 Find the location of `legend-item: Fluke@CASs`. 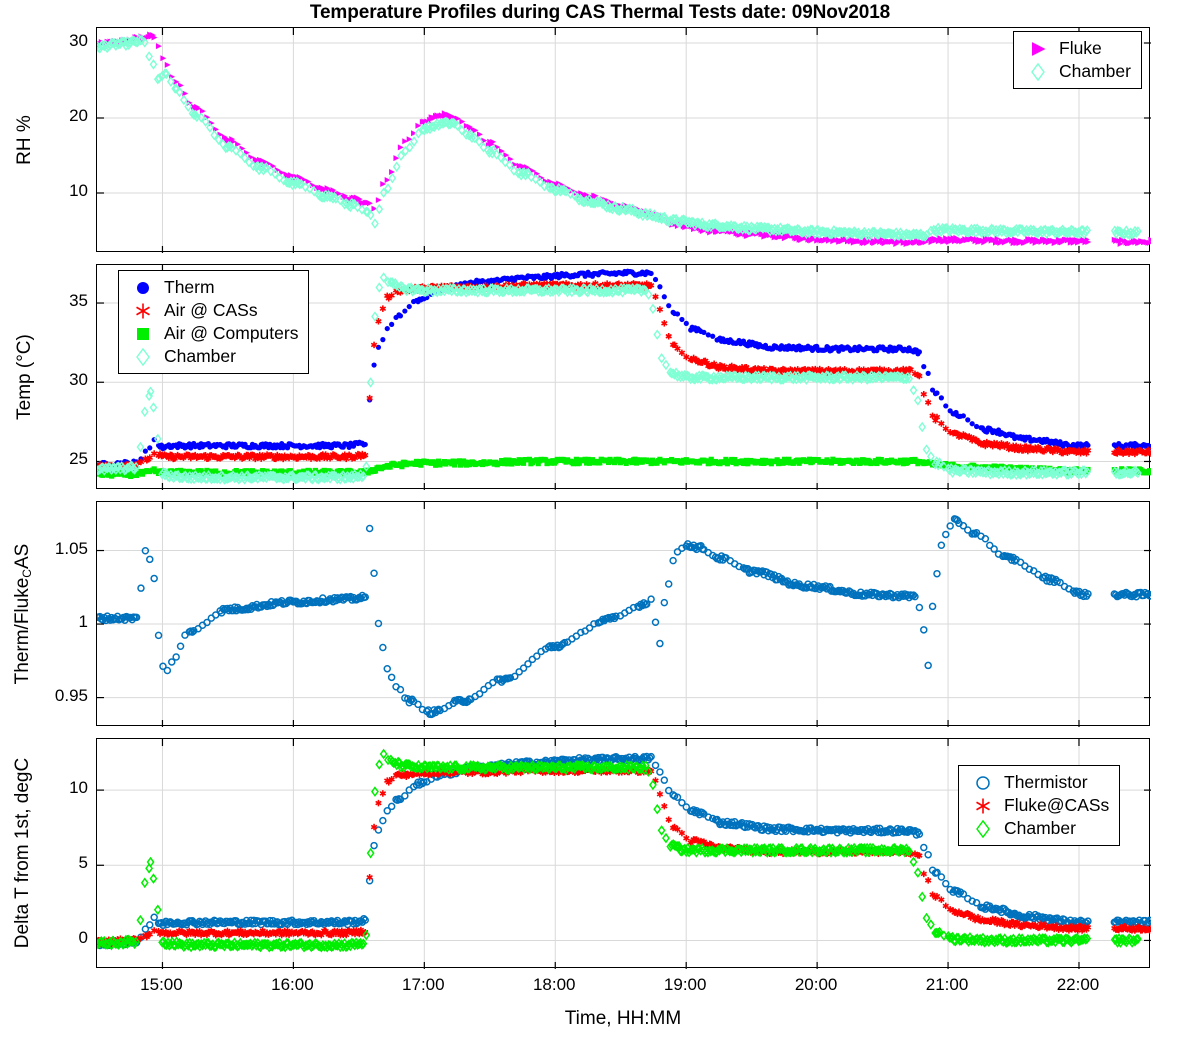

legend-item: Fluke@CASs is located at coordinates (1037, 805).